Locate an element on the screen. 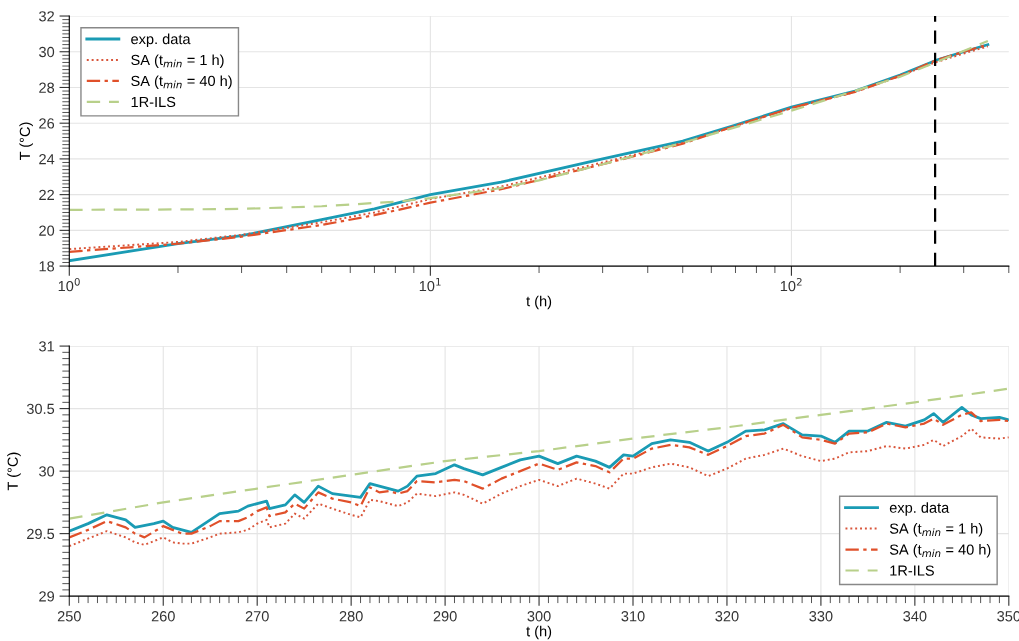  x-tick-label: 270 is located at coordinates (257, 616).